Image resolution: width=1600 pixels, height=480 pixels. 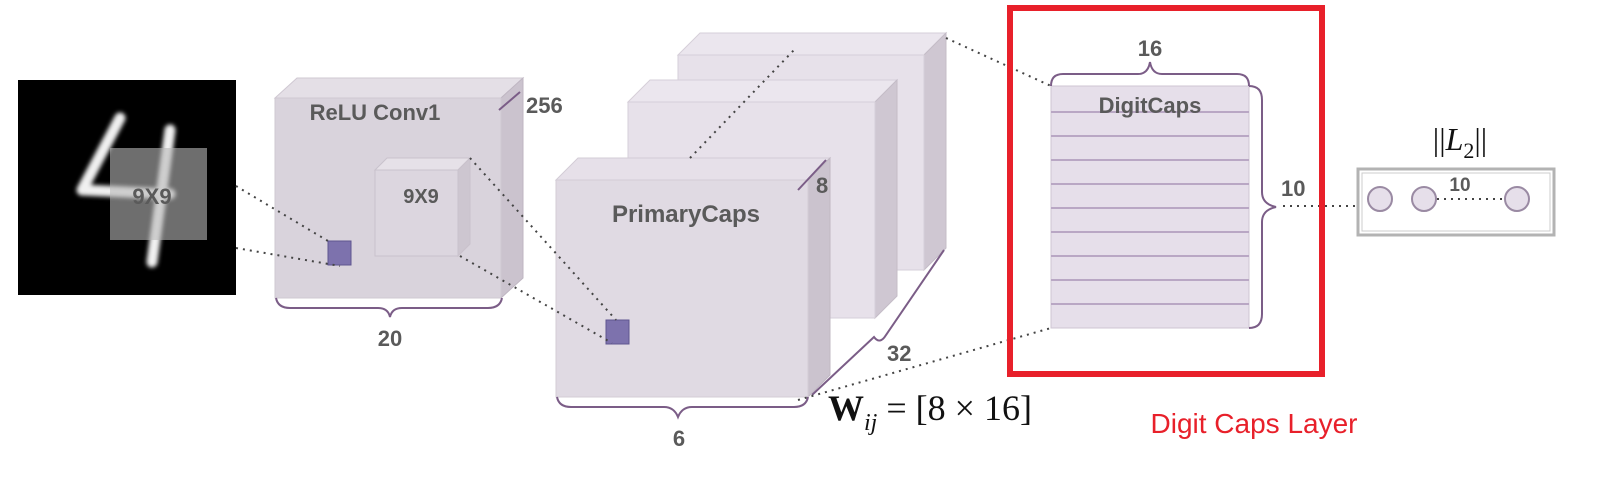 I want to click on weight-equation: Wij = [8 × 16], so click(x=930, y=412).